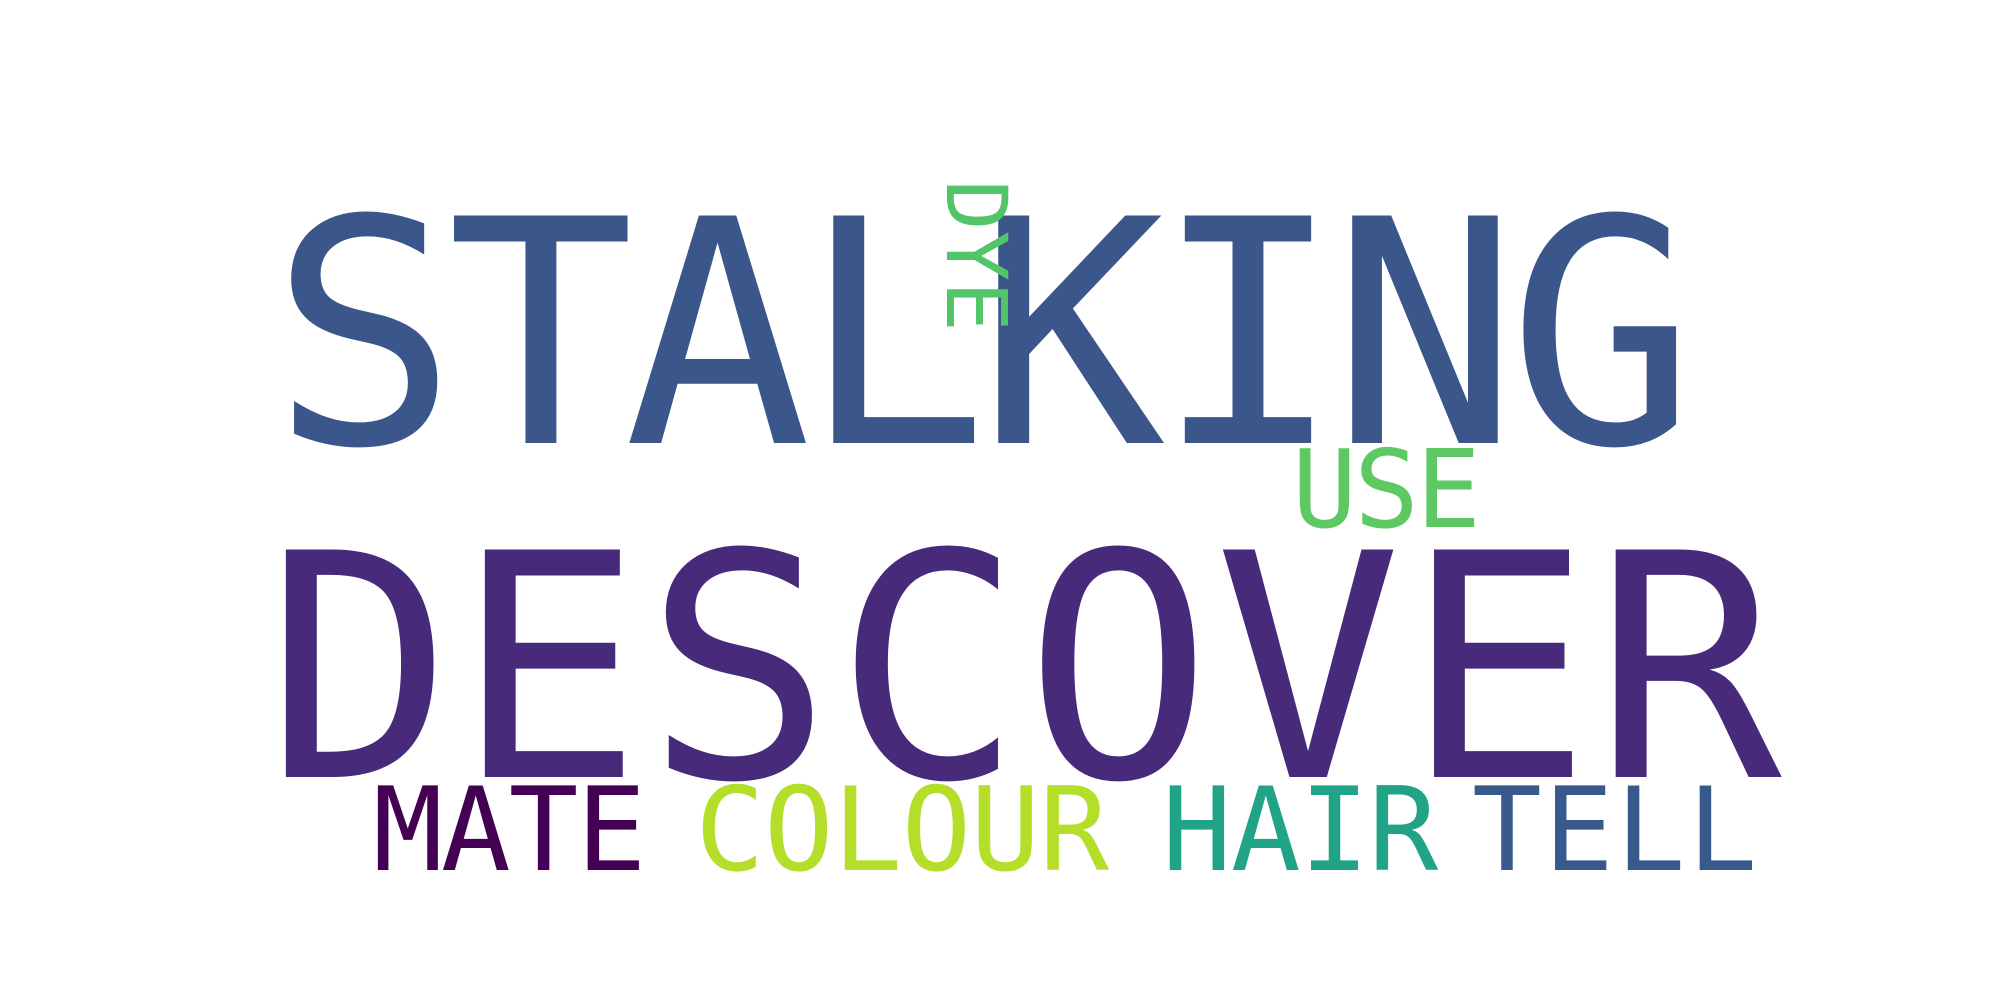 This screenshot has width=2000, height=1000. Describe the element at coordinates (902, 830) in the screenshot. I see `word-colour: COLOUR` at that location.